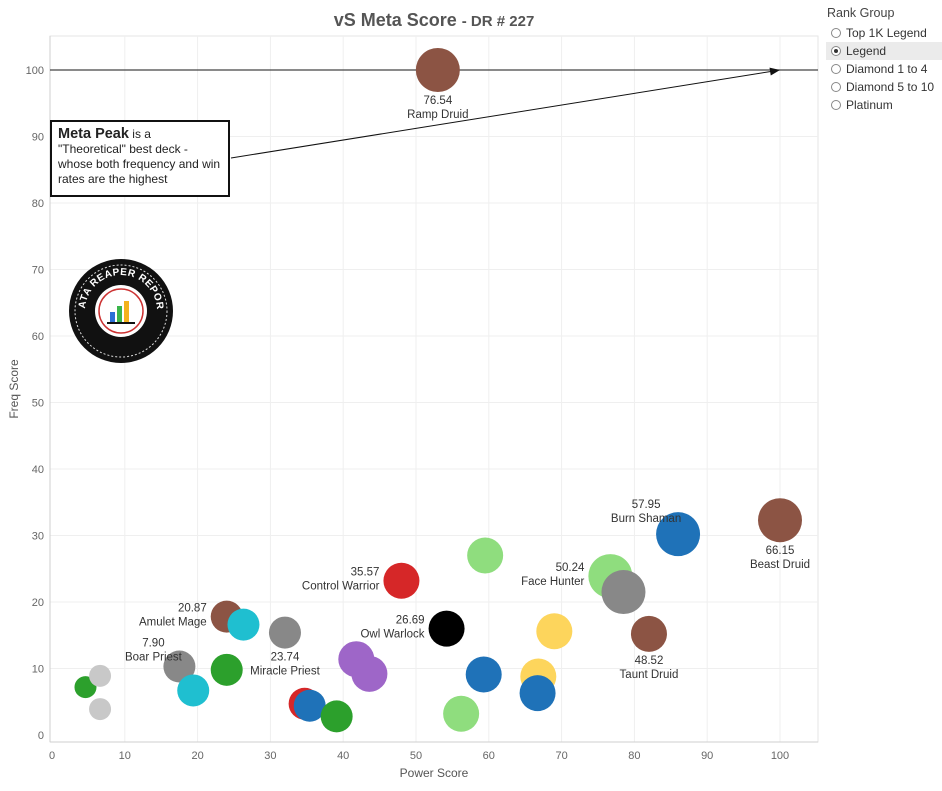 The width and height of the screenshot is (942, 791). Describe the element at coordinates (38, 337) in the screenshot. I see `y-tick-label: 60` at that location.